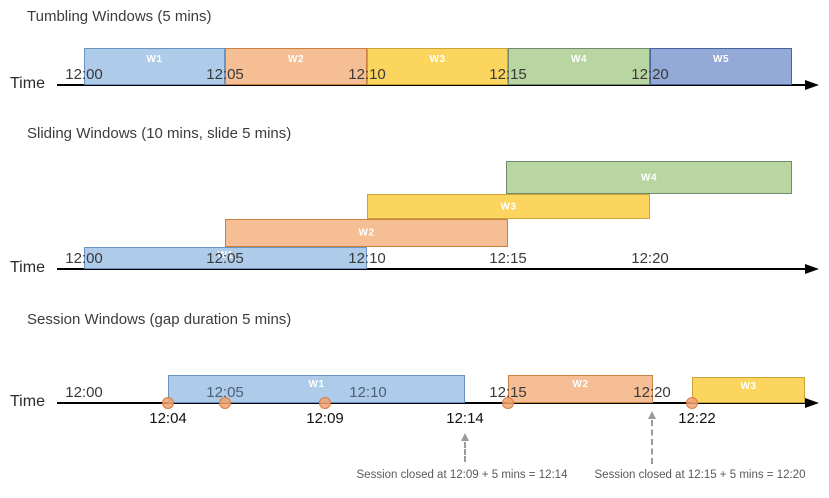  Describe the element at coordinates (508, 258) in the screenshot. I see `sliding-tick-1215: 12:15` at that location.